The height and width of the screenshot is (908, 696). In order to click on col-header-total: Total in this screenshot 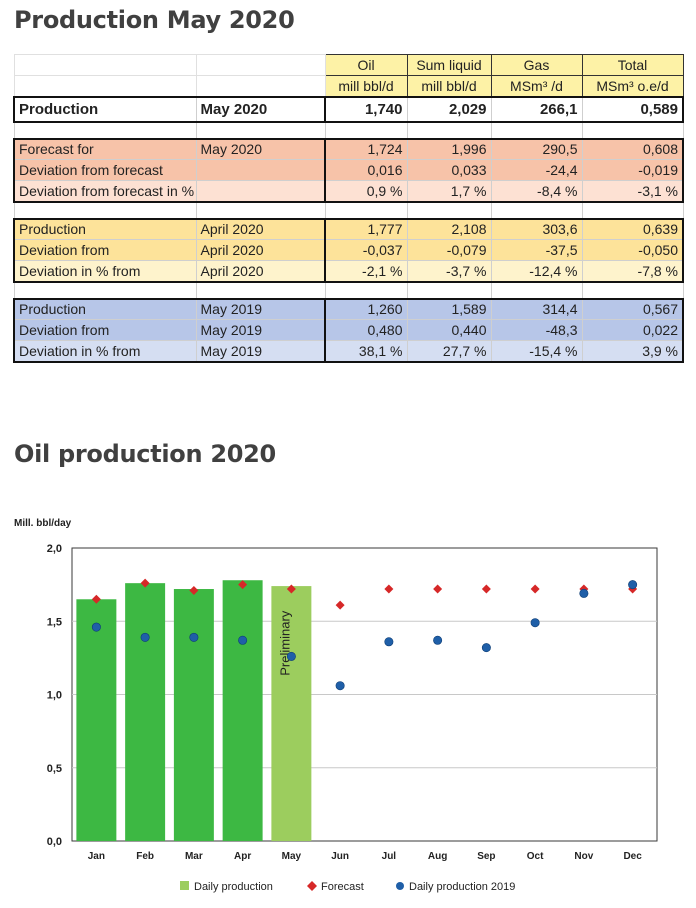, I will do `click(632, 65)`.